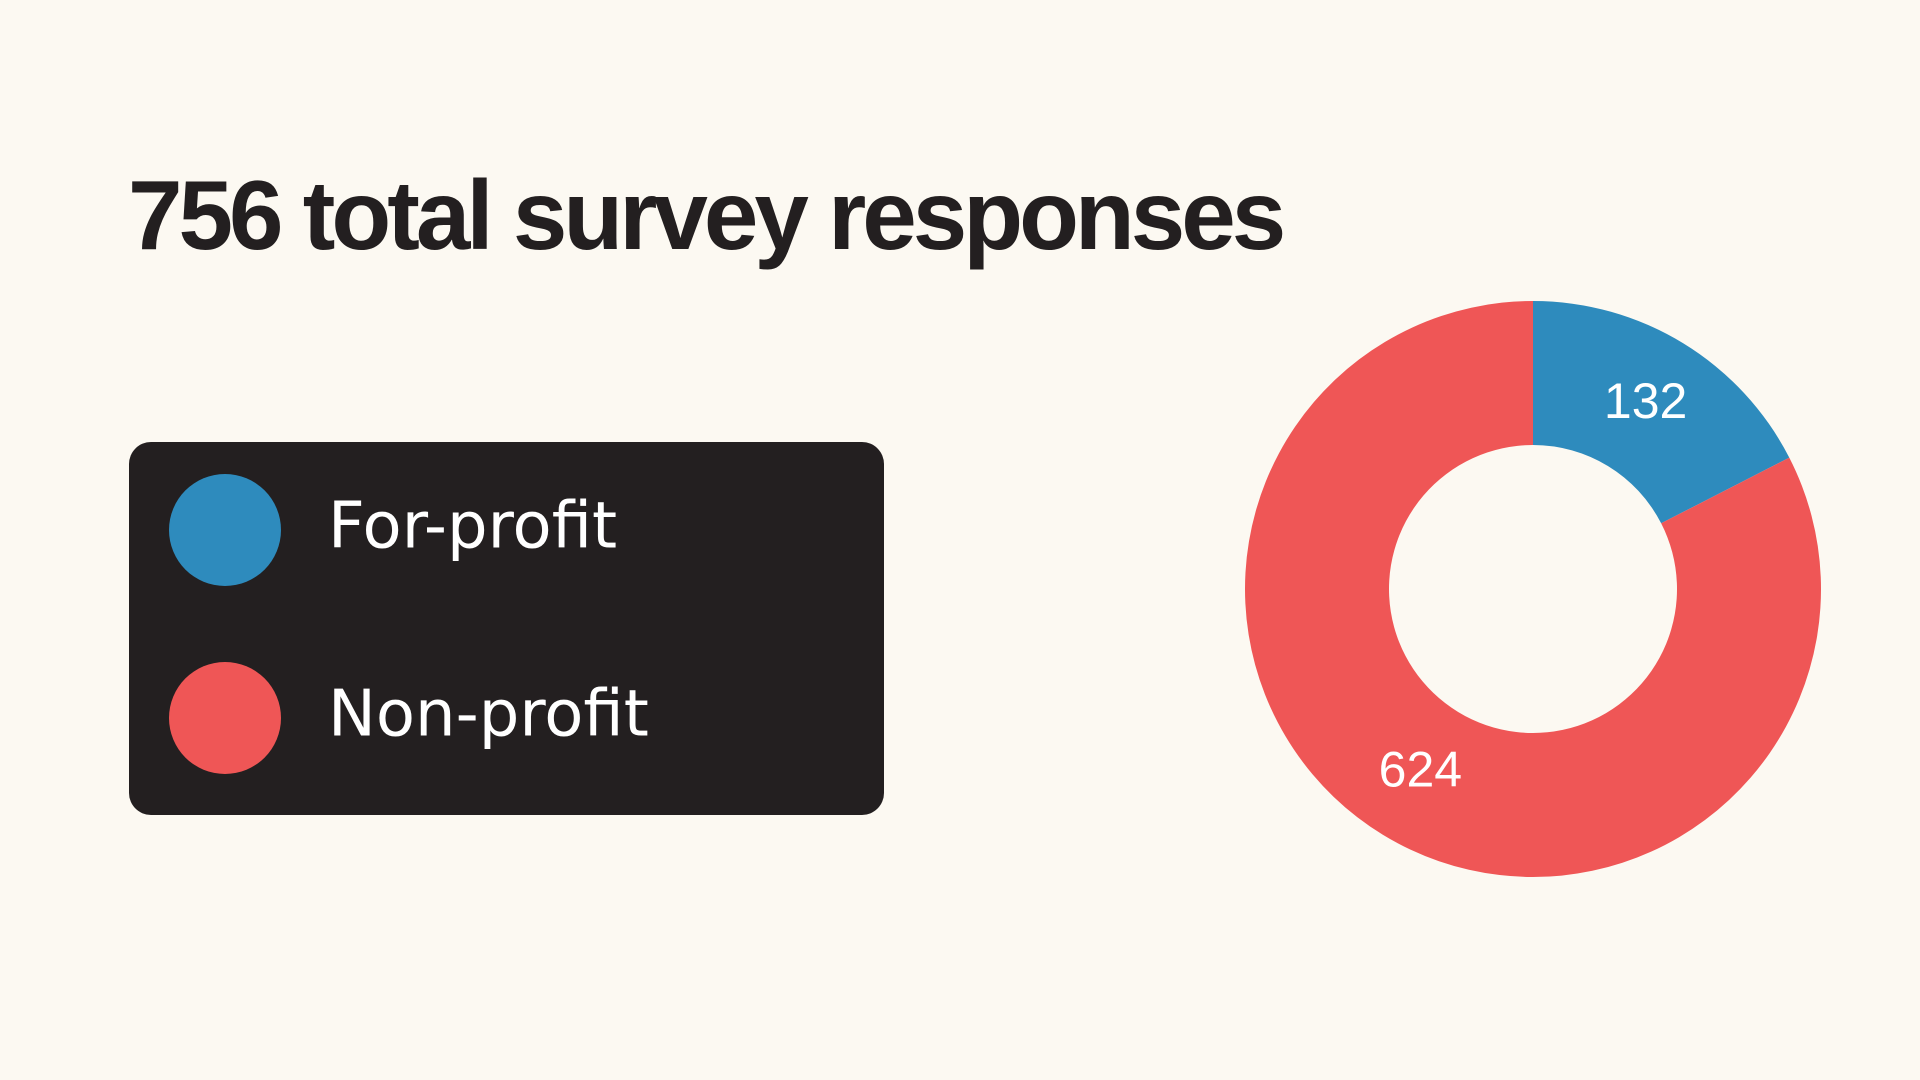 This screenshot has height=1080, width=1920. I want to click on legend: For-profit Non-profit, so click(409, 624).